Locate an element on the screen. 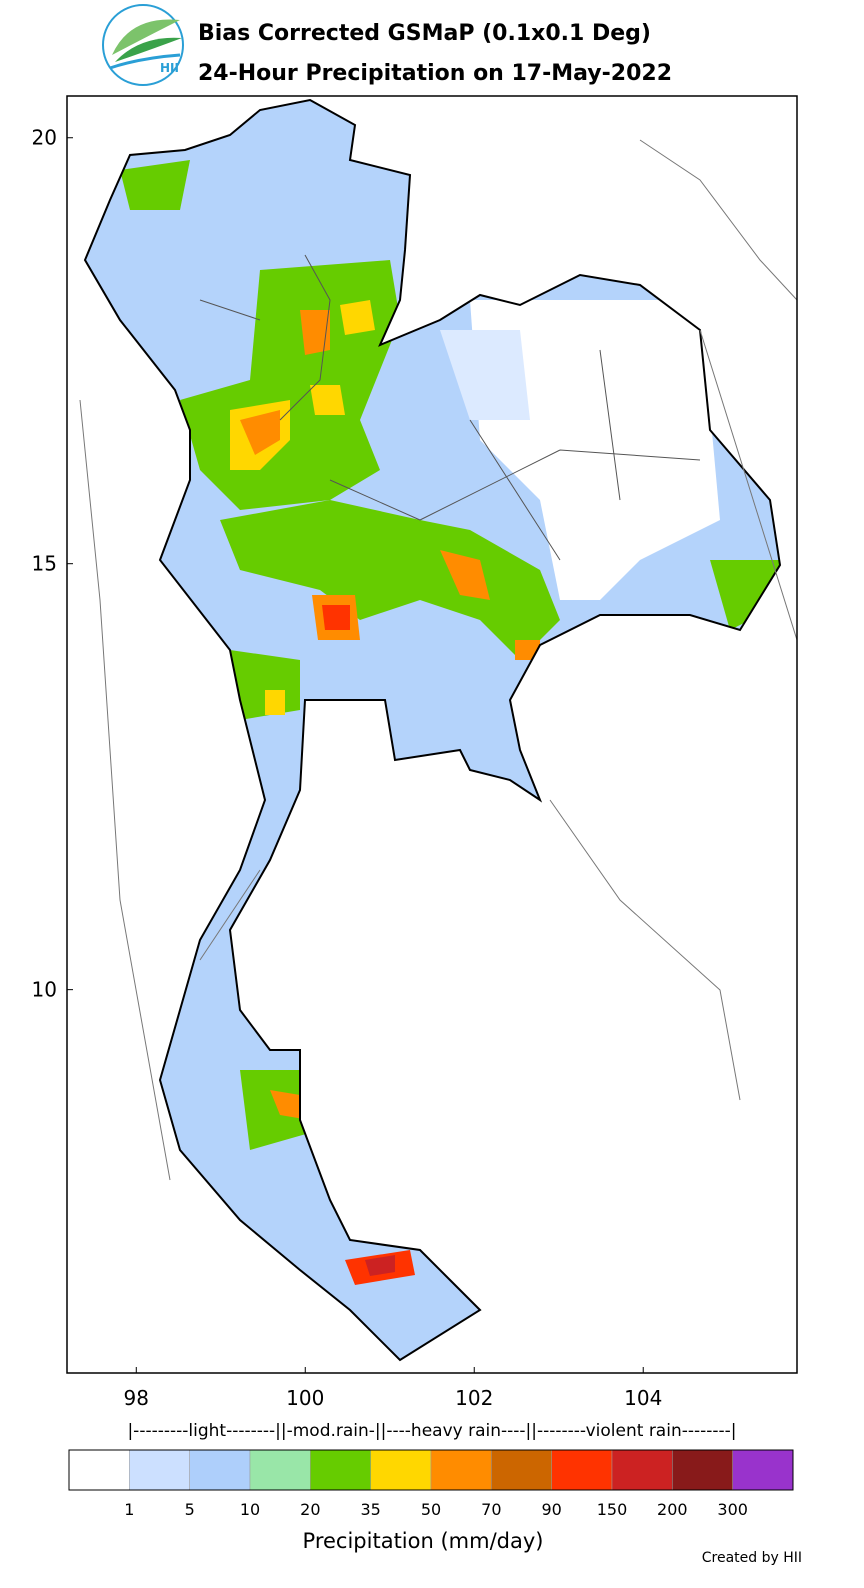 The width and height of the screenshot is (864, 1588). colorbar-tick-label: 20 is located at coordinates (310, 1509).